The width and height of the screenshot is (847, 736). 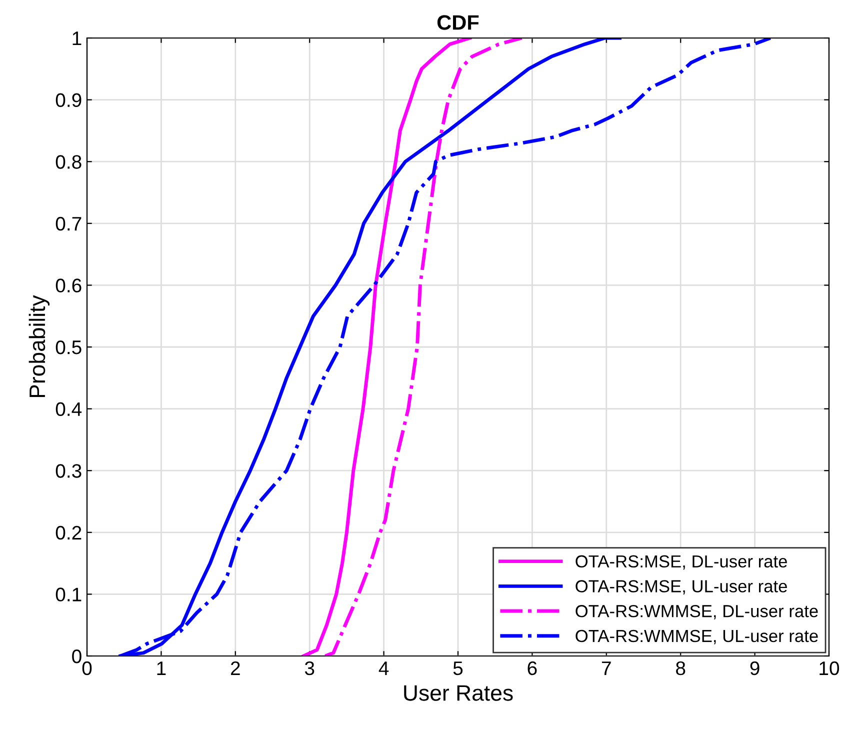 What do you see at coordinates (69, 533) in the screenshot?
I see `y-tick-label: 0.2` at bounding box center [69, 533].